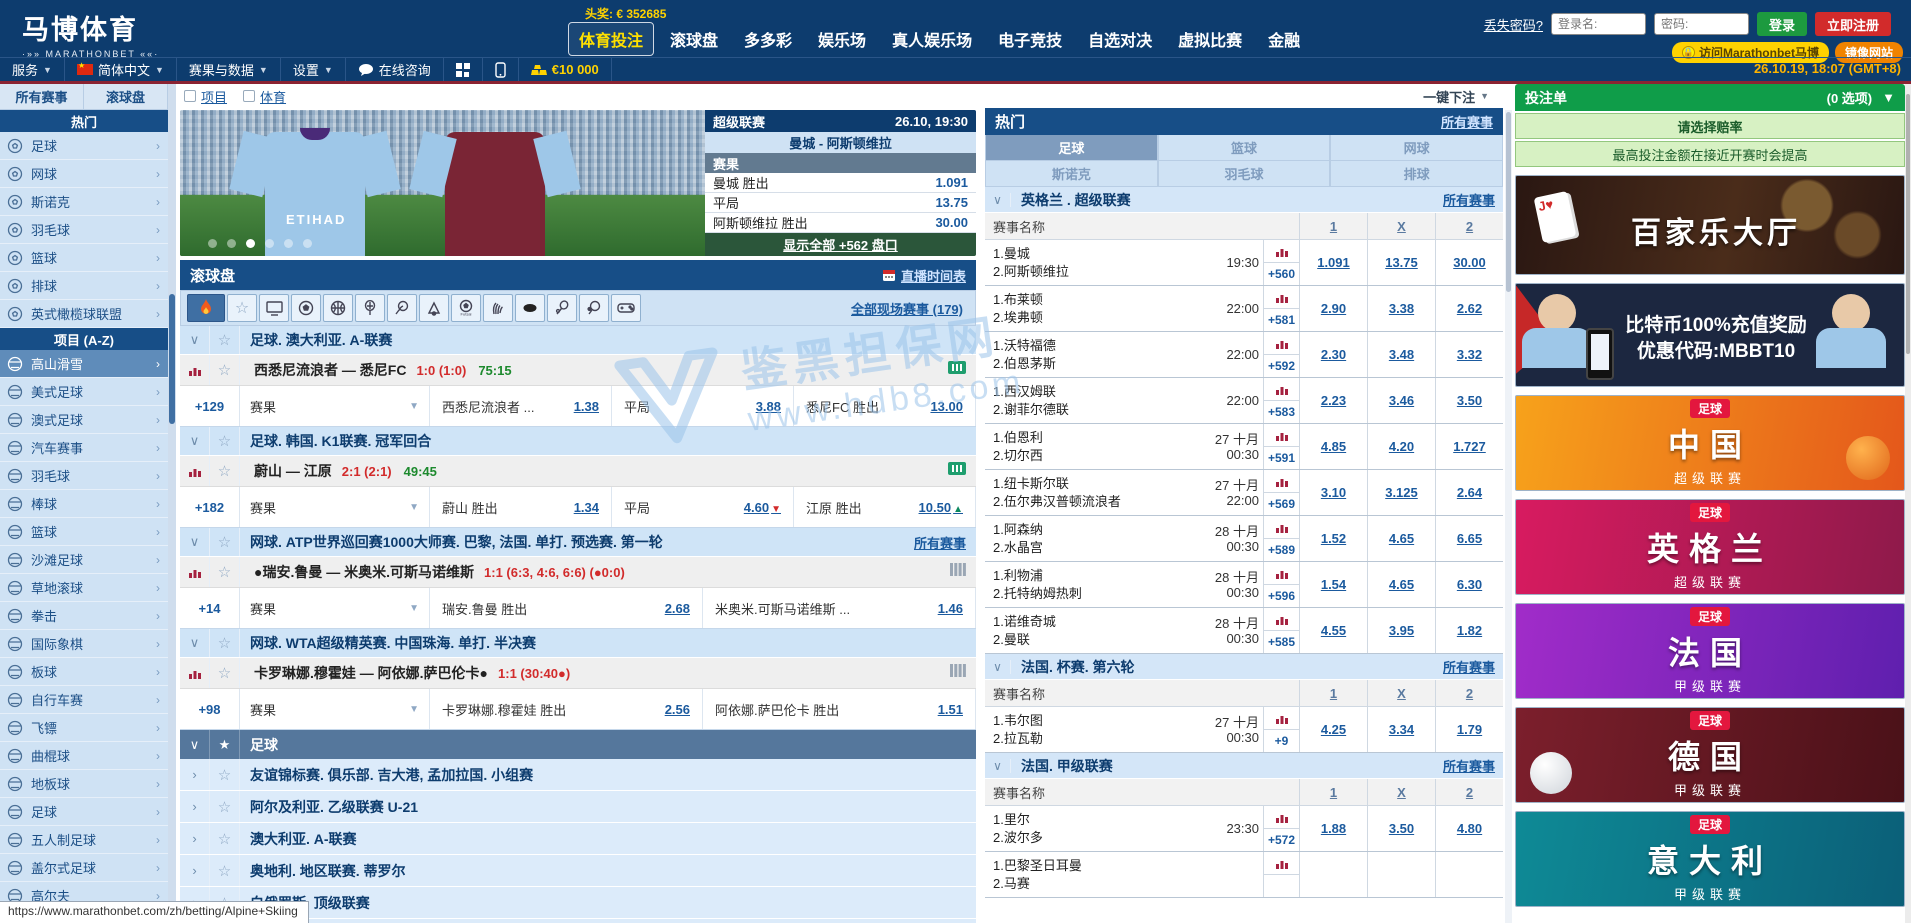 This screenshot has height=923, width=1911. Describe the element at coordinates (578, 441) in the screenshot. I see `live-league-header: ∨ ☆ 足球. 韩国. K1联赛. 冠军回合` at that location.